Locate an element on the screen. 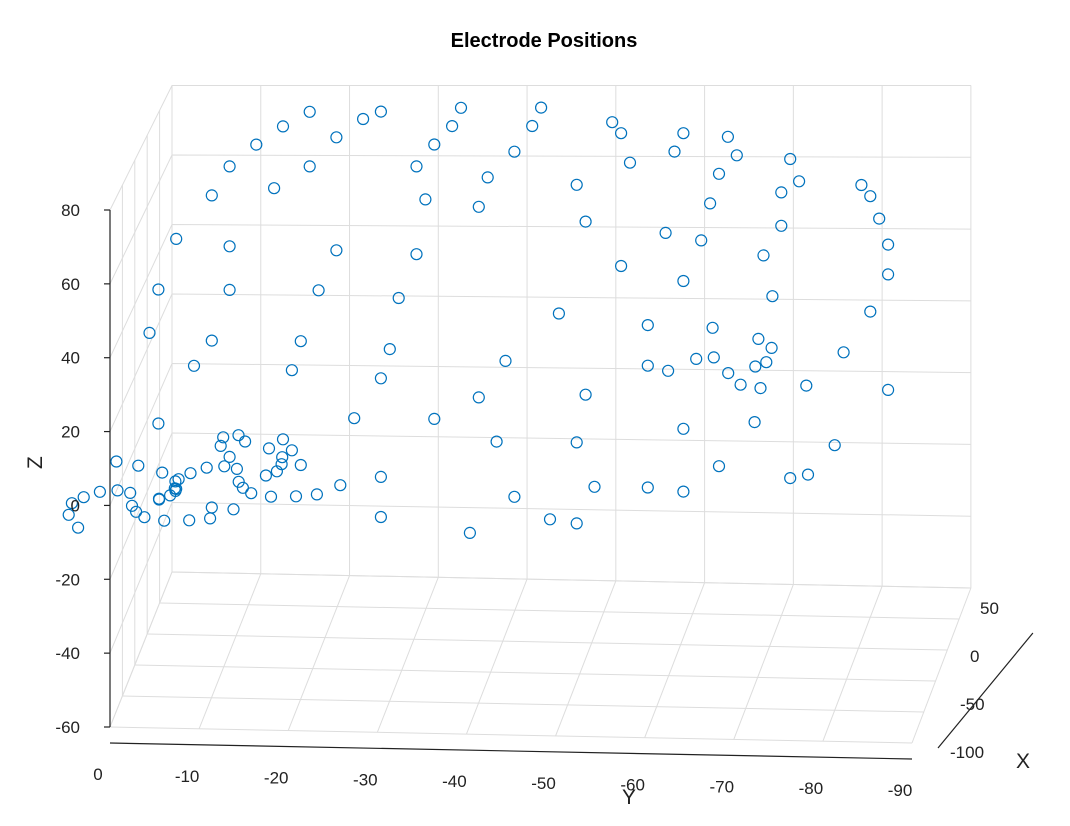  chart-title: Electrode Positions is located at coordinates (544, 41).